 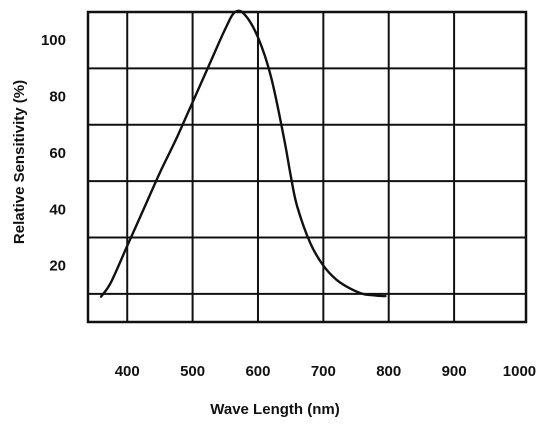 What do you see at coordinates (274, 409) in the screenshot?
I see `x-axis-title: Wave Length (nm)` at bounding box center [274, 409].